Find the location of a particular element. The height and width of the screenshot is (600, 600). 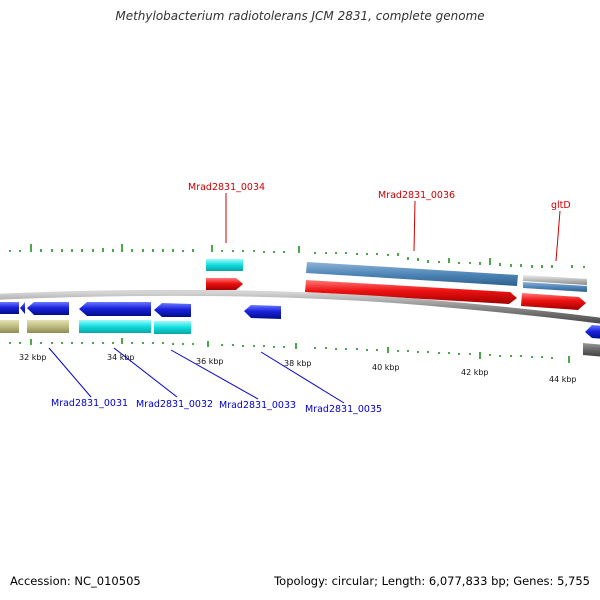

gene-cds-gltD-grey is located at coordinates (555, 280).